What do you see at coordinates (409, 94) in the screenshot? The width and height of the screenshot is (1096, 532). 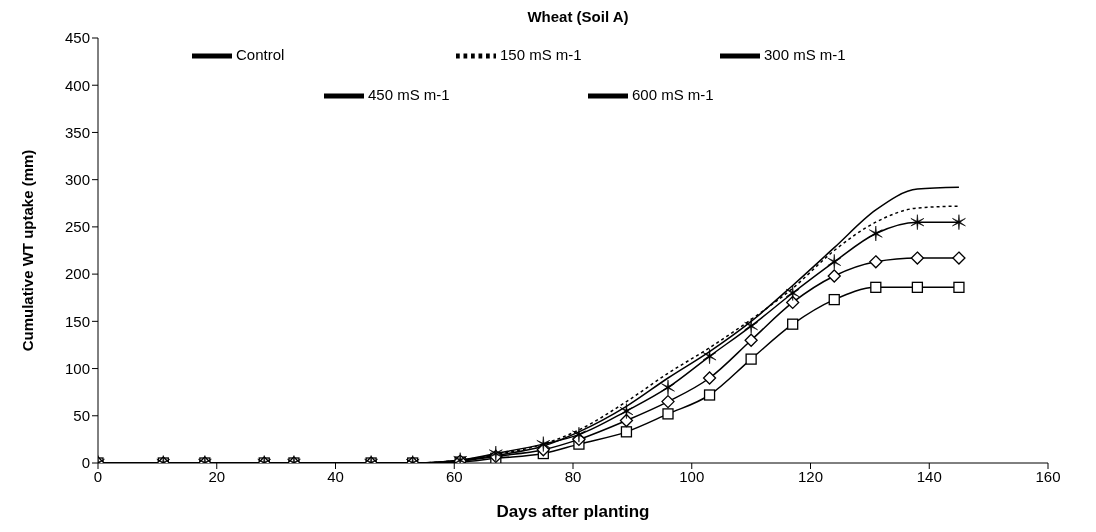 I see `legend-label: 450 mS m-1` at bounding box center [409, 94].